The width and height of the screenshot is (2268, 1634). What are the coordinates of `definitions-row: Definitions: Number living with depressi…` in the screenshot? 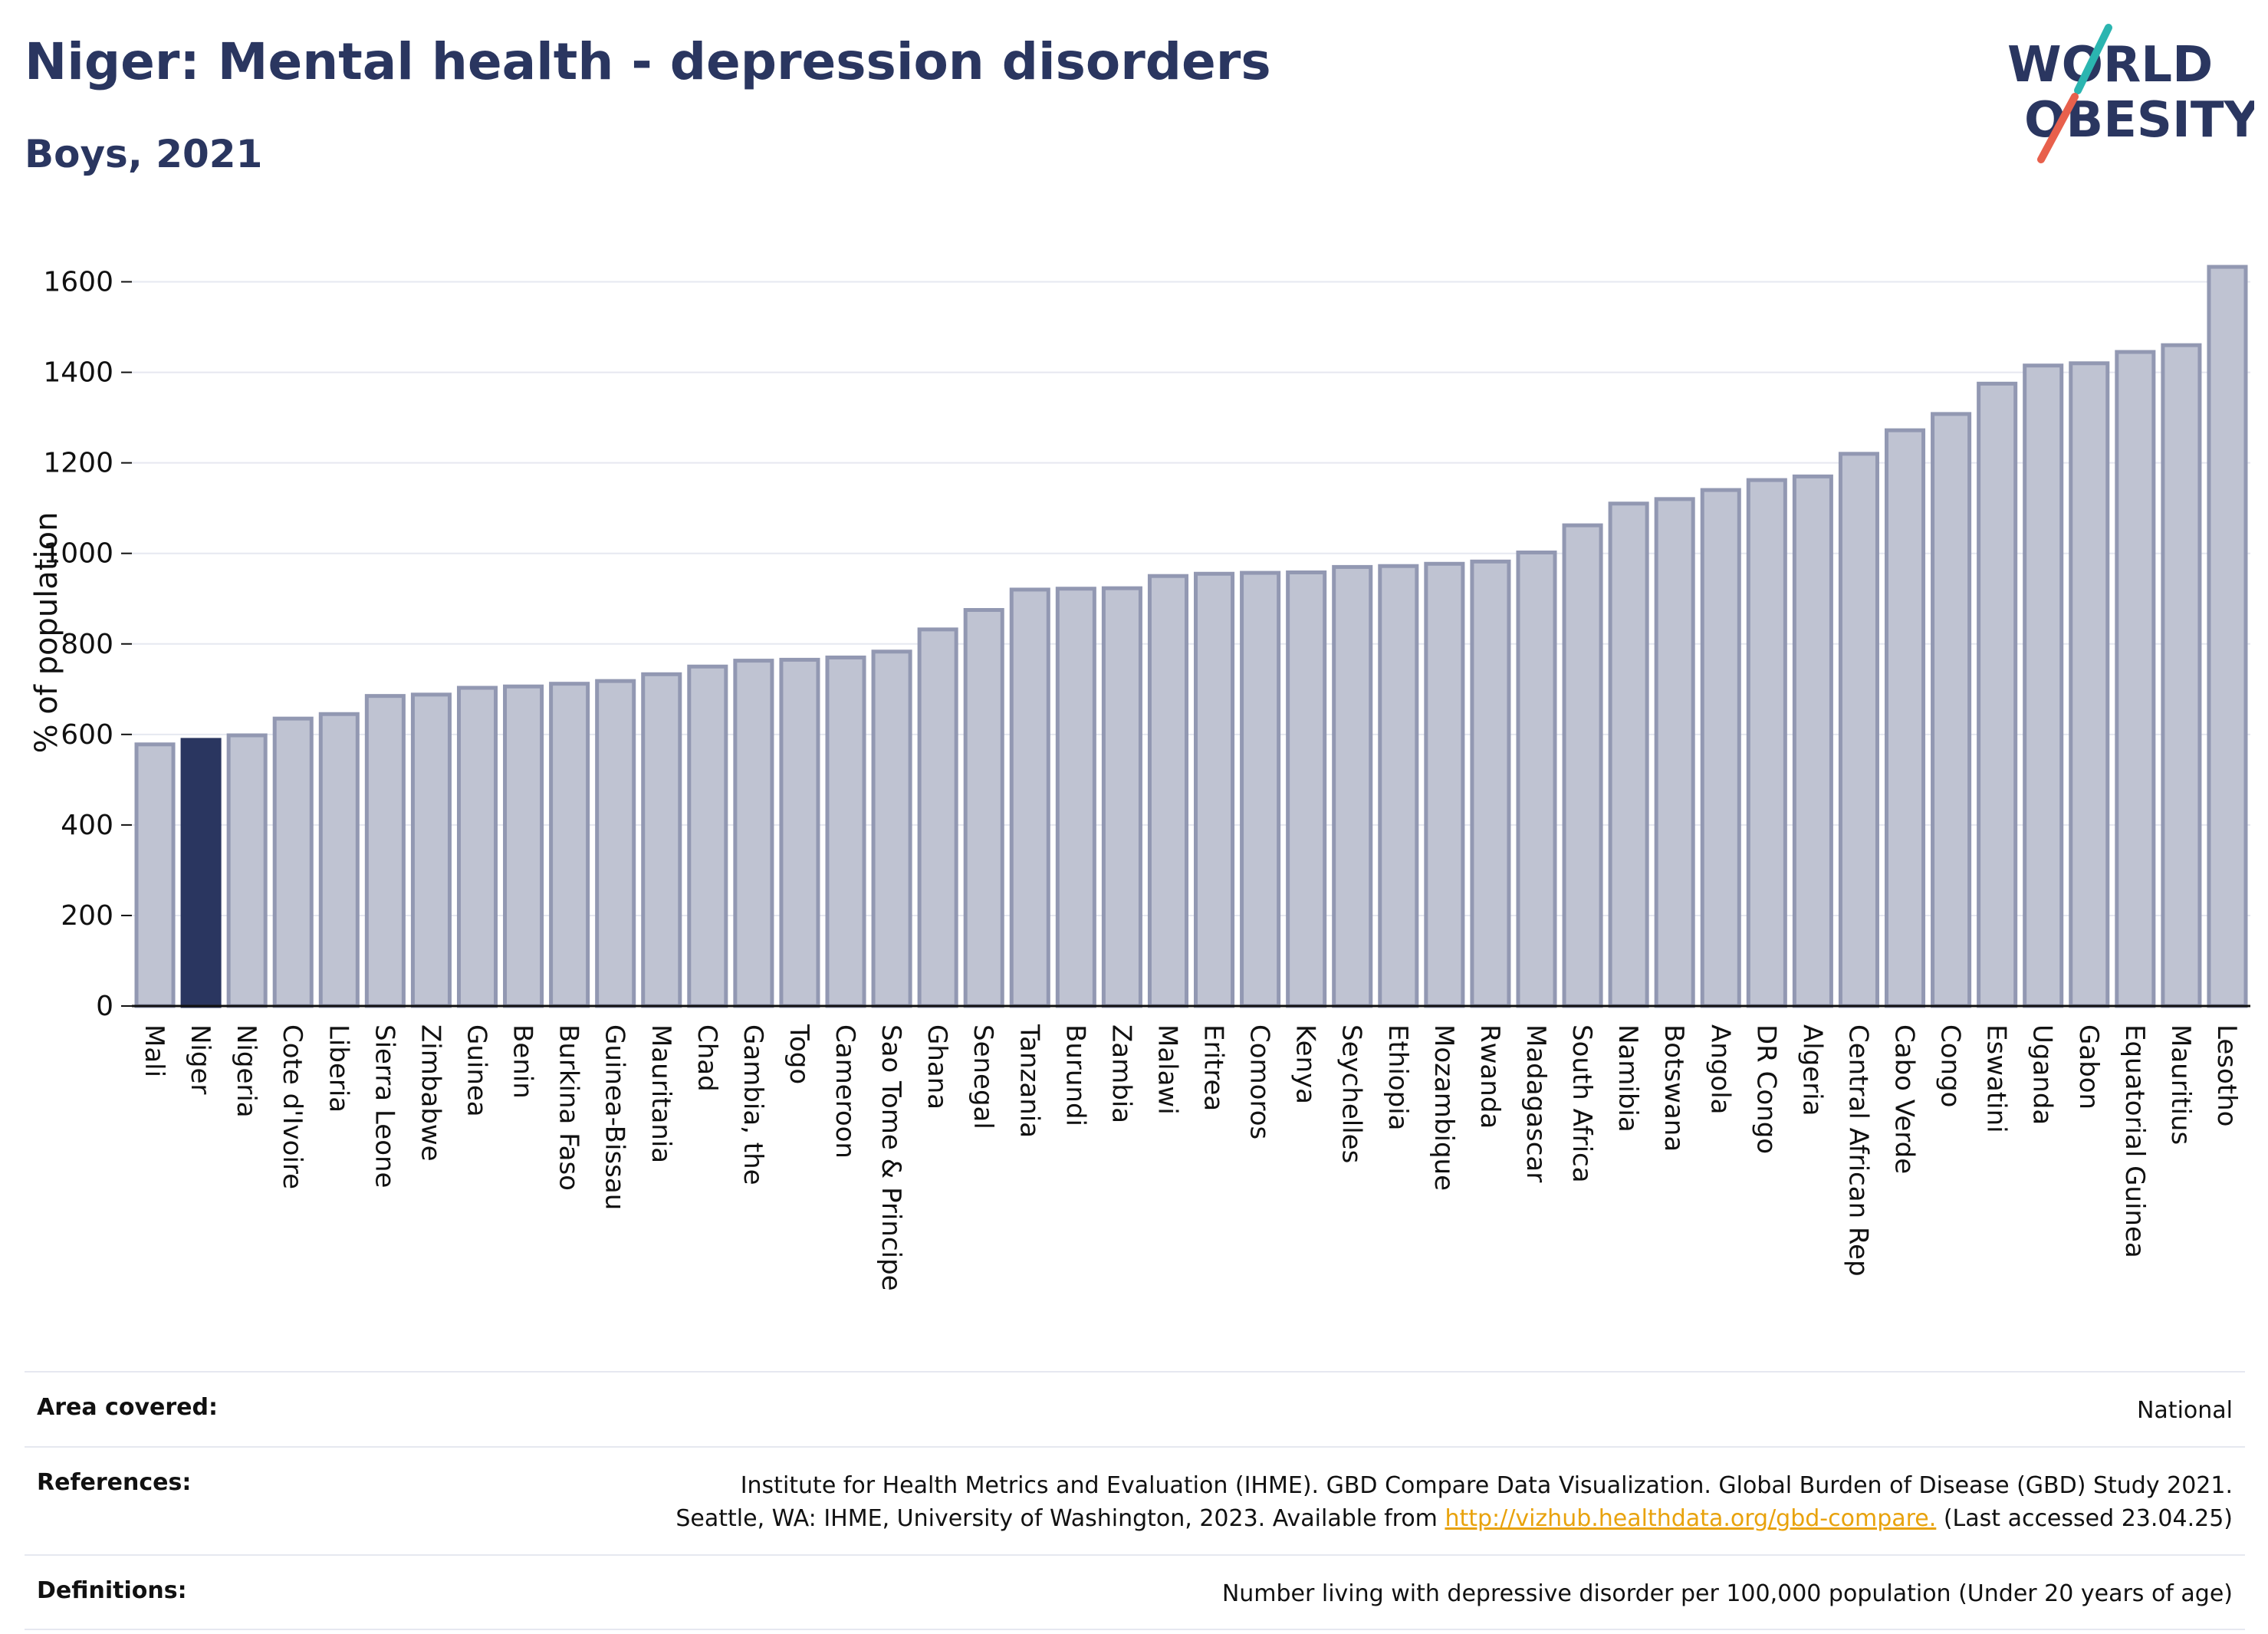 It's located at (1135, 1592).